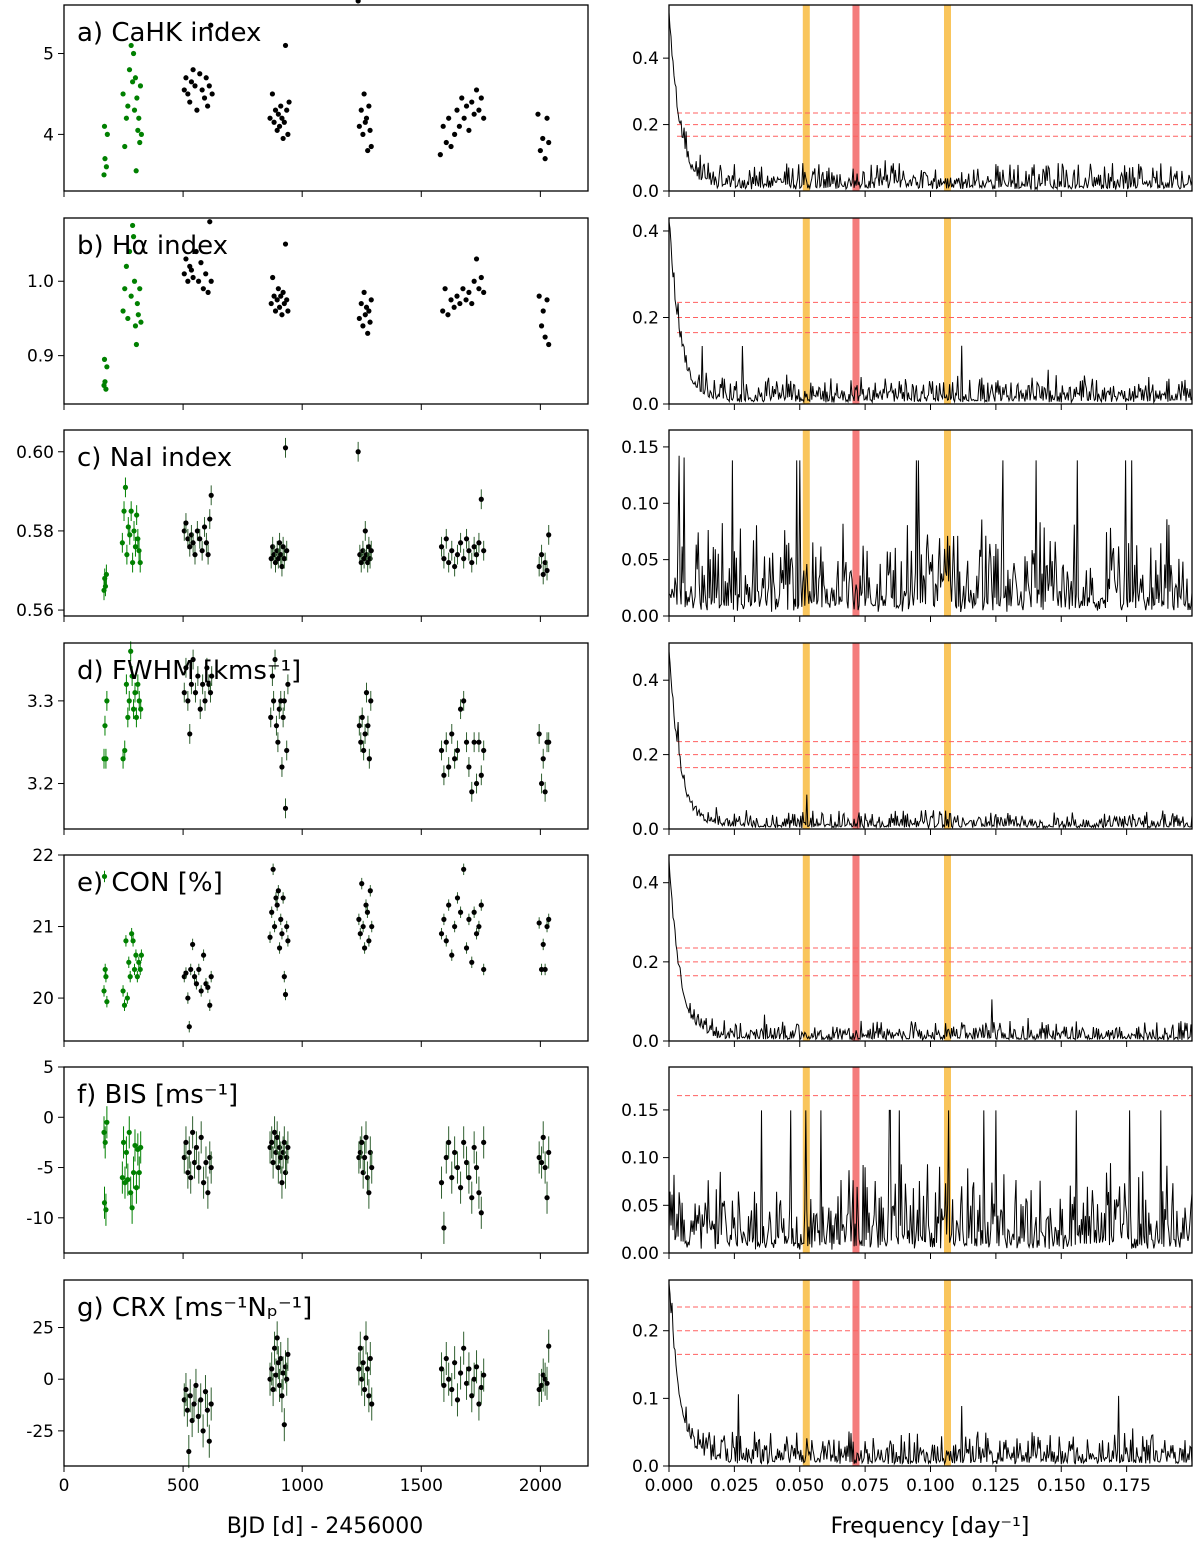 The width and height of the screenshot is (1200, 1545). What do you see at coordinates (640, 1159) in the screenshot?
I see `pgram-ytick-label-f-2: 0.10` at bounding box center [640, 1159].